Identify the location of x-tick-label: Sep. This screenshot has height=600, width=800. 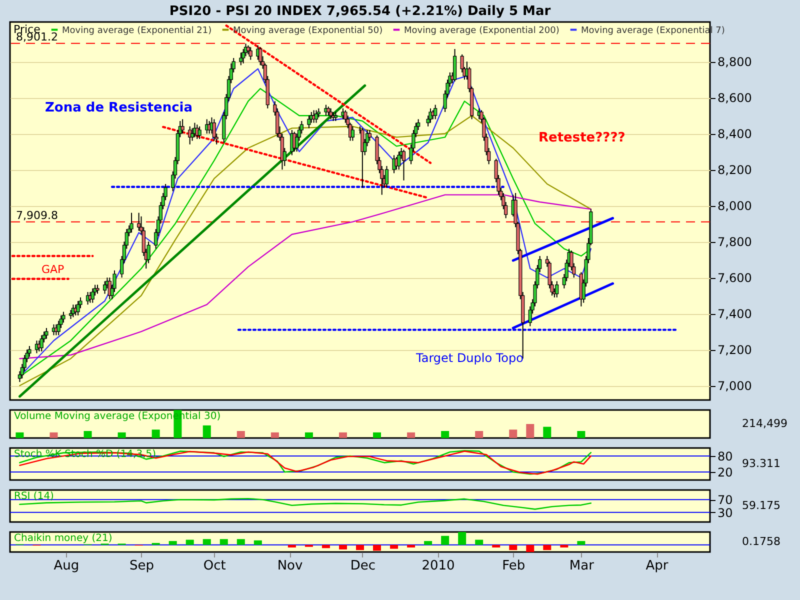
(141, 566).